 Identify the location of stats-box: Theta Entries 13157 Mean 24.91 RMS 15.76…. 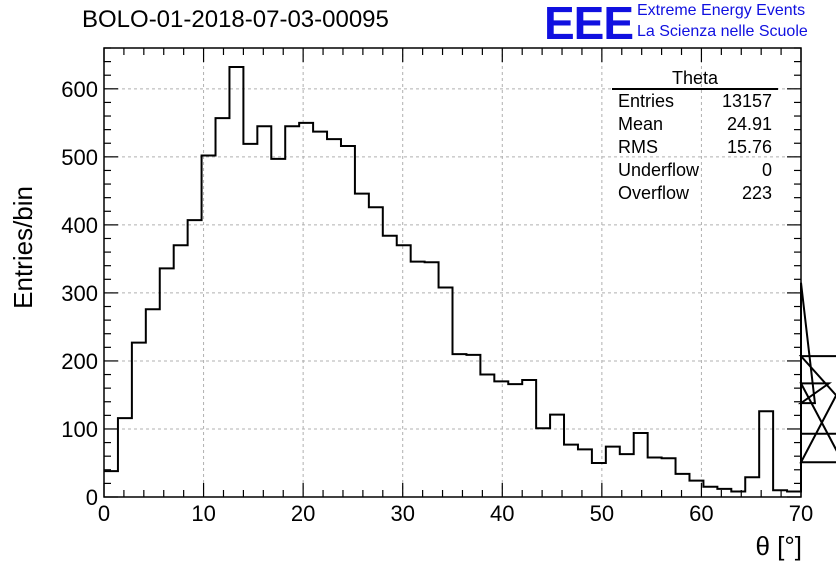
(695, 136).